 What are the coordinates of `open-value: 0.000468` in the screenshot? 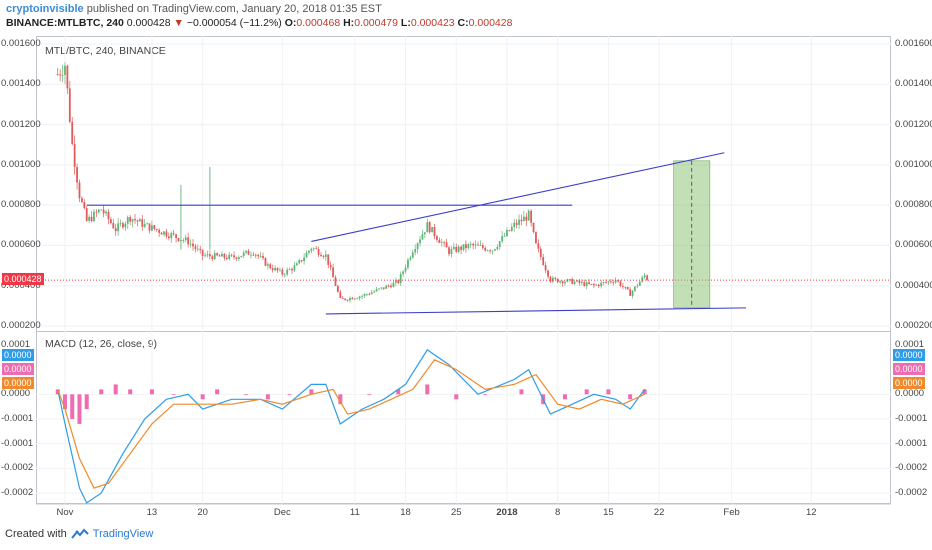 It's located at (318, 23).